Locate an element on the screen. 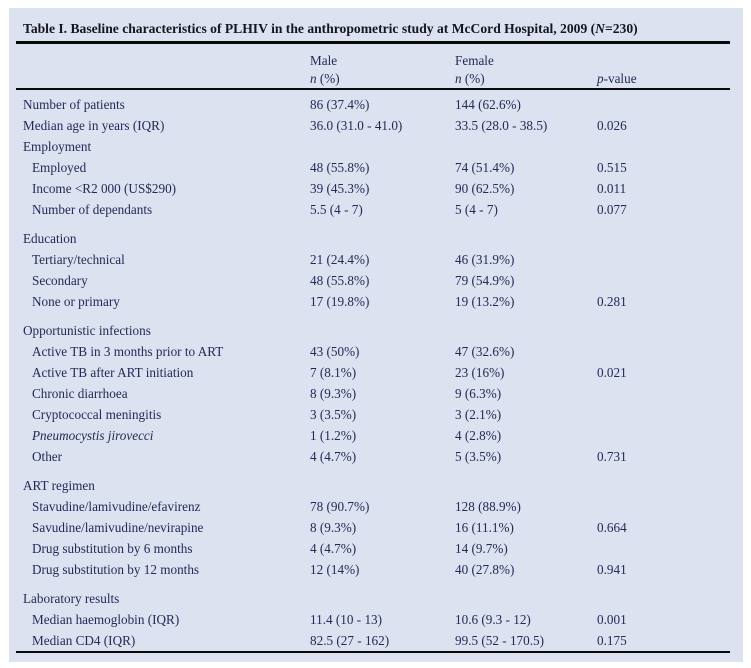  male-value: 39 (45.3%) is located at coordinates (340, 188).